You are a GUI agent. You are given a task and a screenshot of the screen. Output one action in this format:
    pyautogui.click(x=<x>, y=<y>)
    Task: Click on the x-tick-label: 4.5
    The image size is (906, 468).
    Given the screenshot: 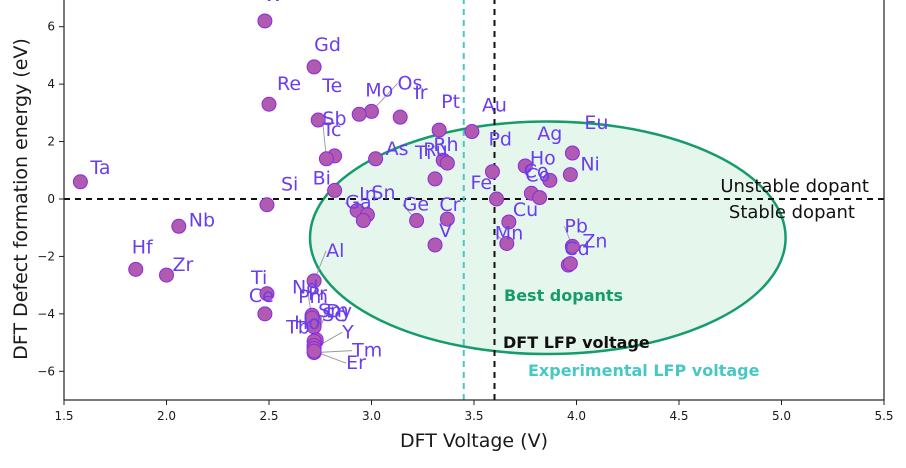 What is the action you would take?
    pyautogui.click(x=678, y=416)
    